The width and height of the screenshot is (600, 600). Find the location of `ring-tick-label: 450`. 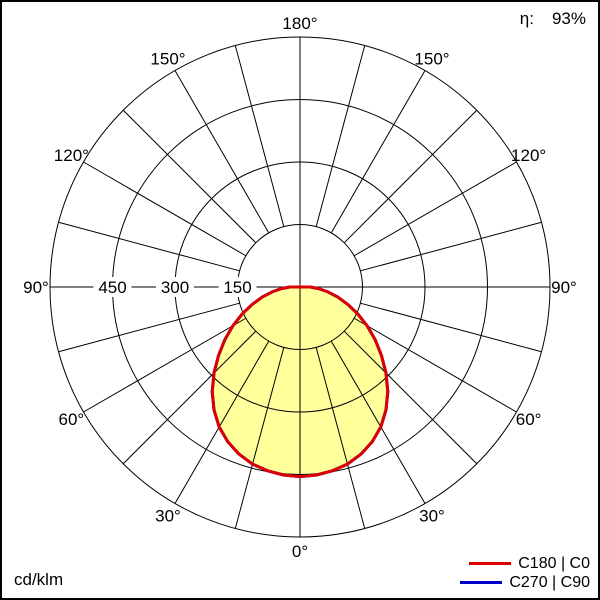

ring-tick-label: 450 is located at coordinates (112, 287).